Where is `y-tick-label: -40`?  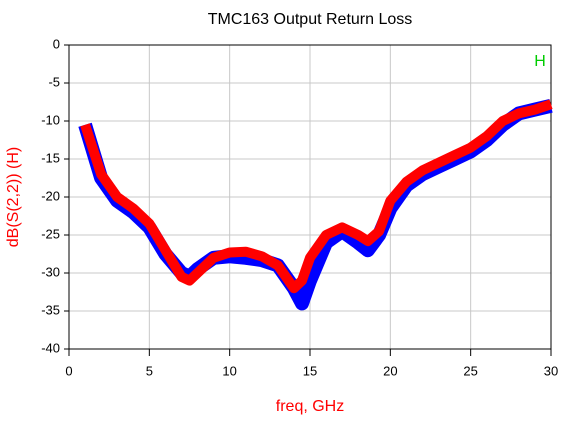
y-tick-label: -40 is located at coordinates (50, 347).